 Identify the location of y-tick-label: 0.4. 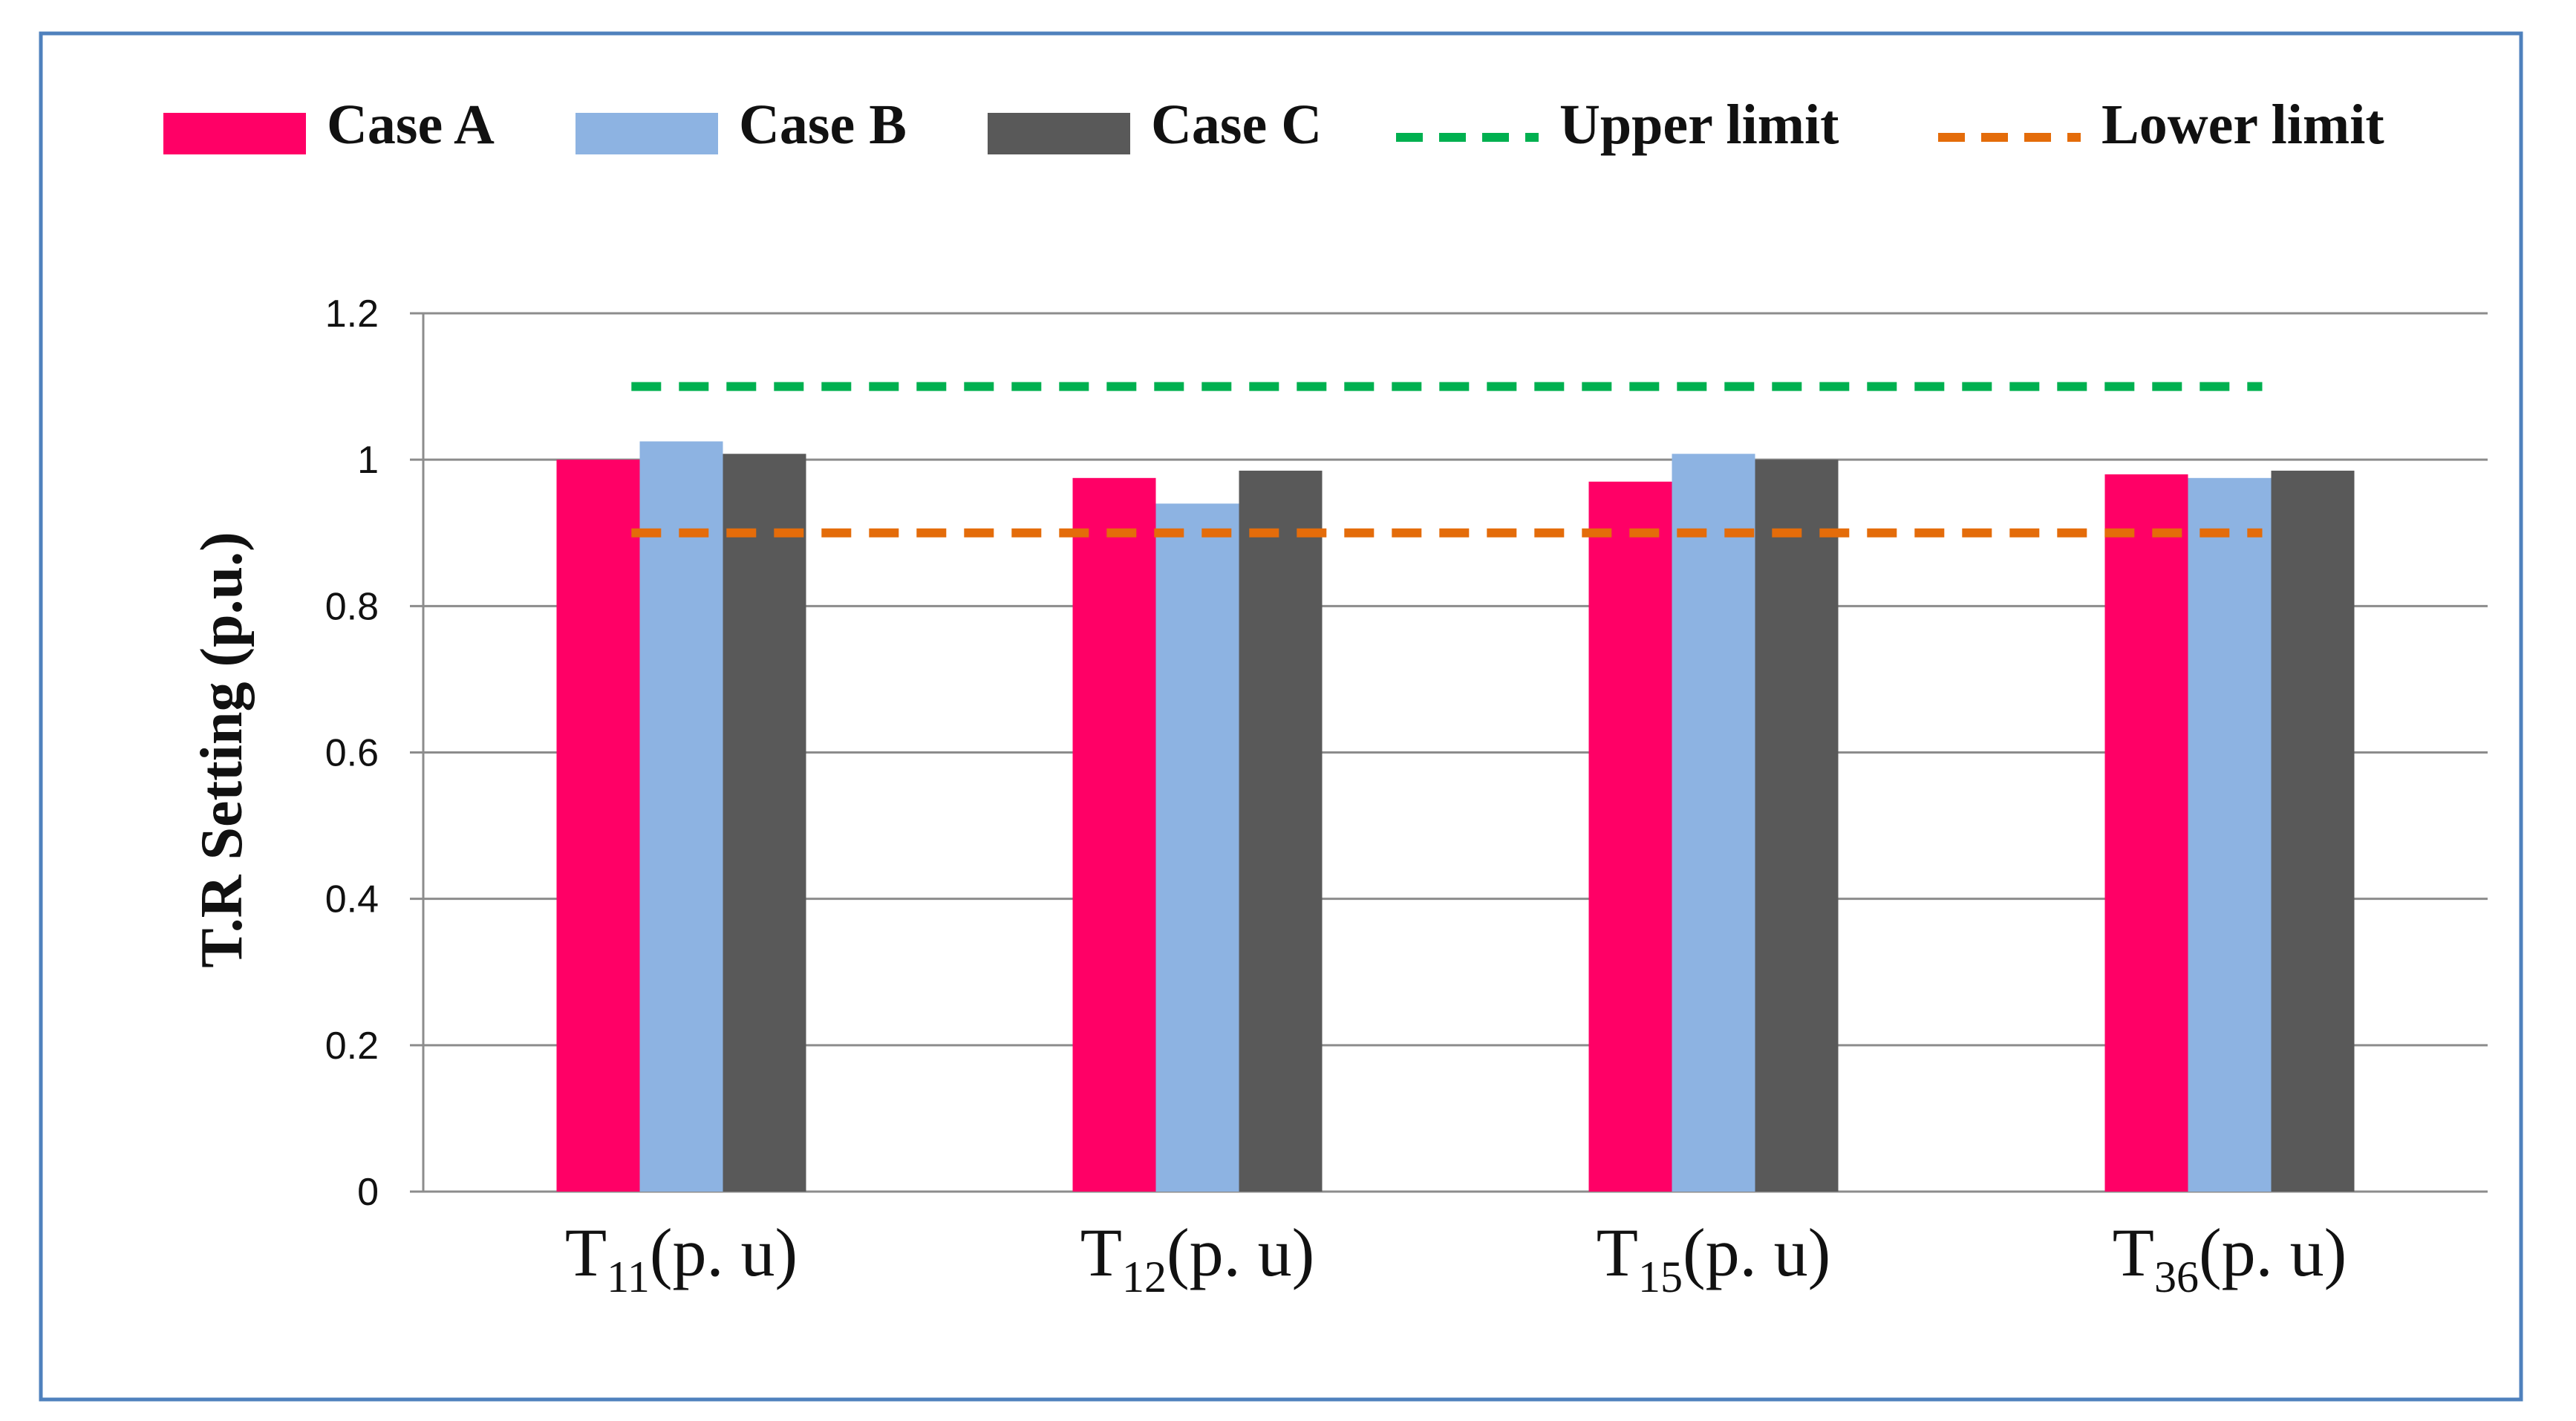
(352, 899).